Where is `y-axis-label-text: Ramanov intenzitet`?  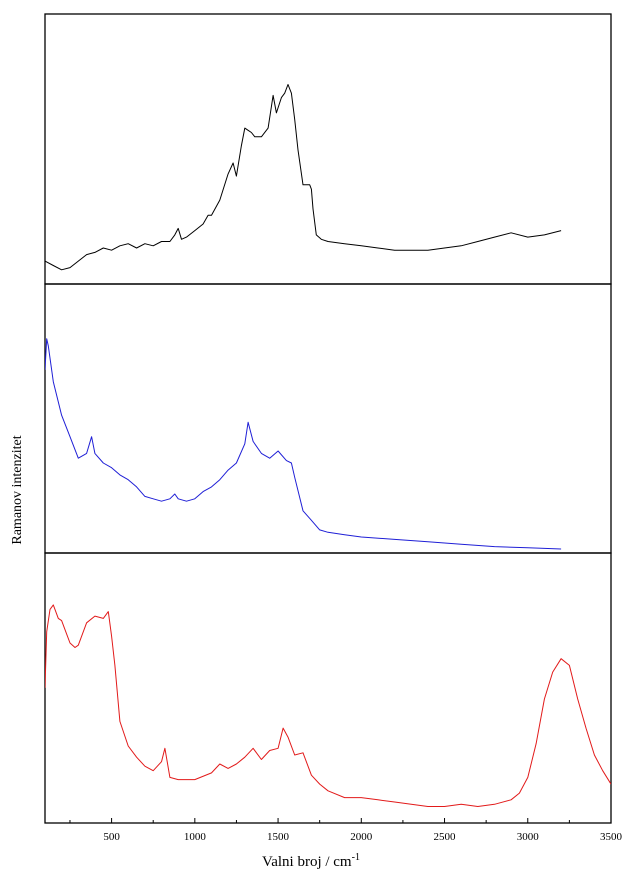
y-axis-label-text: Ramanov intenzitet is located at coordinates (17, 490).